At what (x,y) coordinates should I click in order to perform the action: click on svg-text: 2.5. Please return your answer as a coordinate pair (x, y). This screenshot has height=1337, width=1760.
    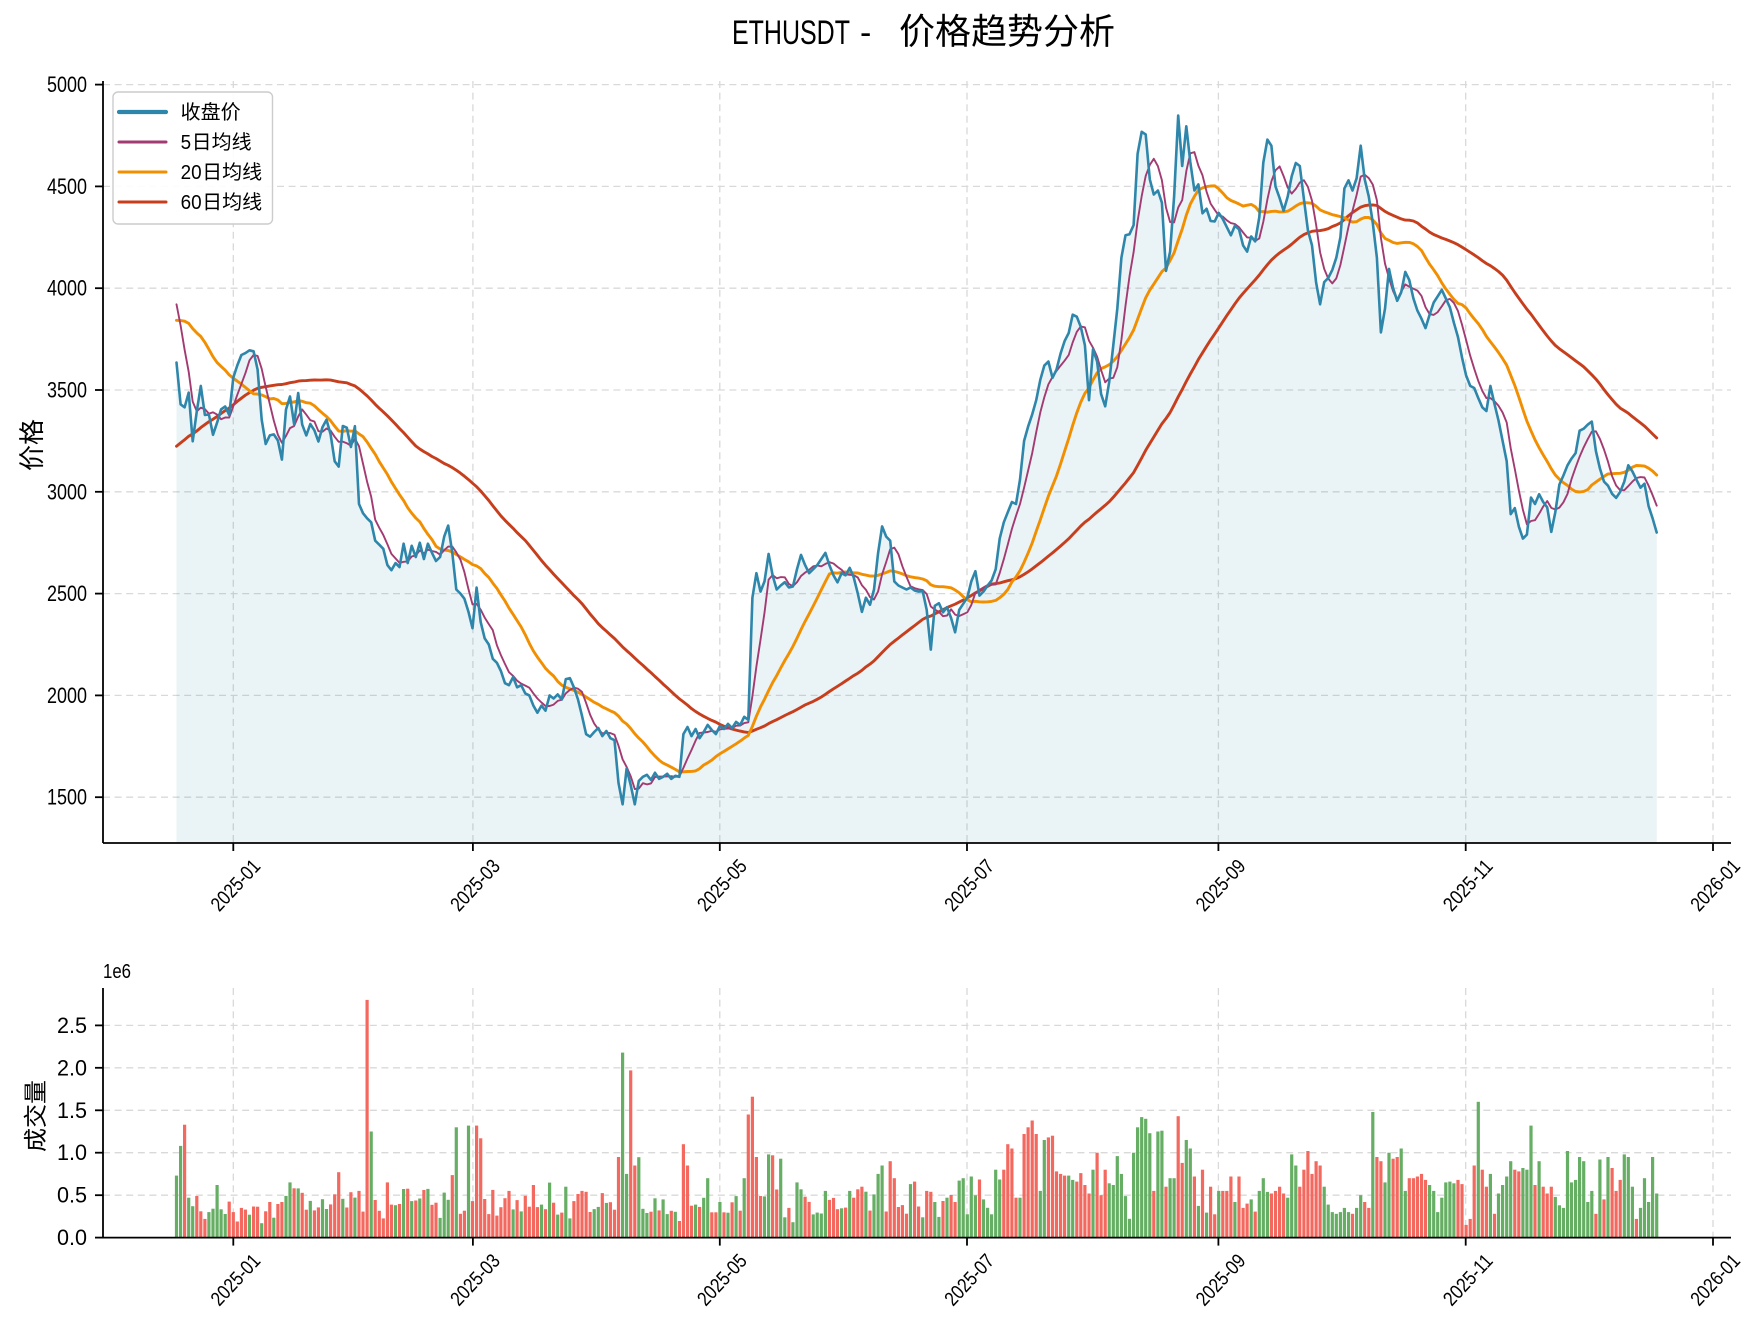
    Looking at the image, I should click on (72, 1025).